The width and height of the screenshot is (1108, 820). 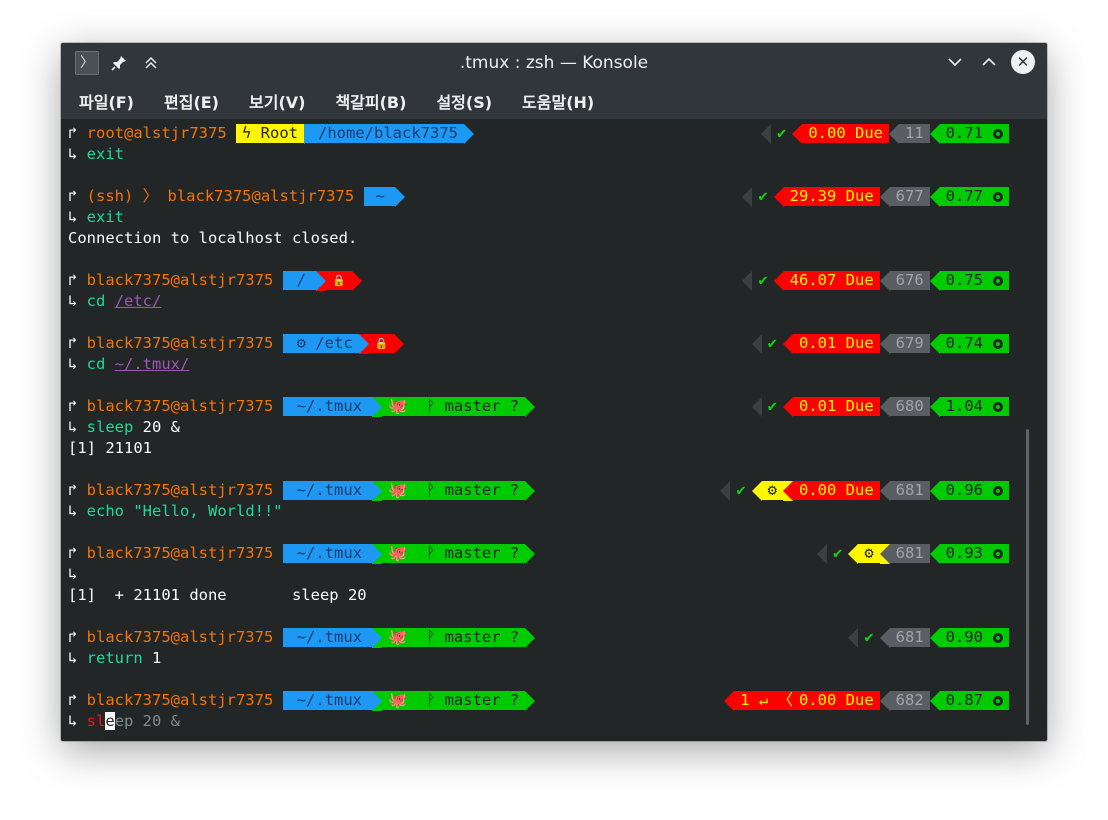 I want to click on terminal-app-icon: 〉, so click(x=87, y=63).